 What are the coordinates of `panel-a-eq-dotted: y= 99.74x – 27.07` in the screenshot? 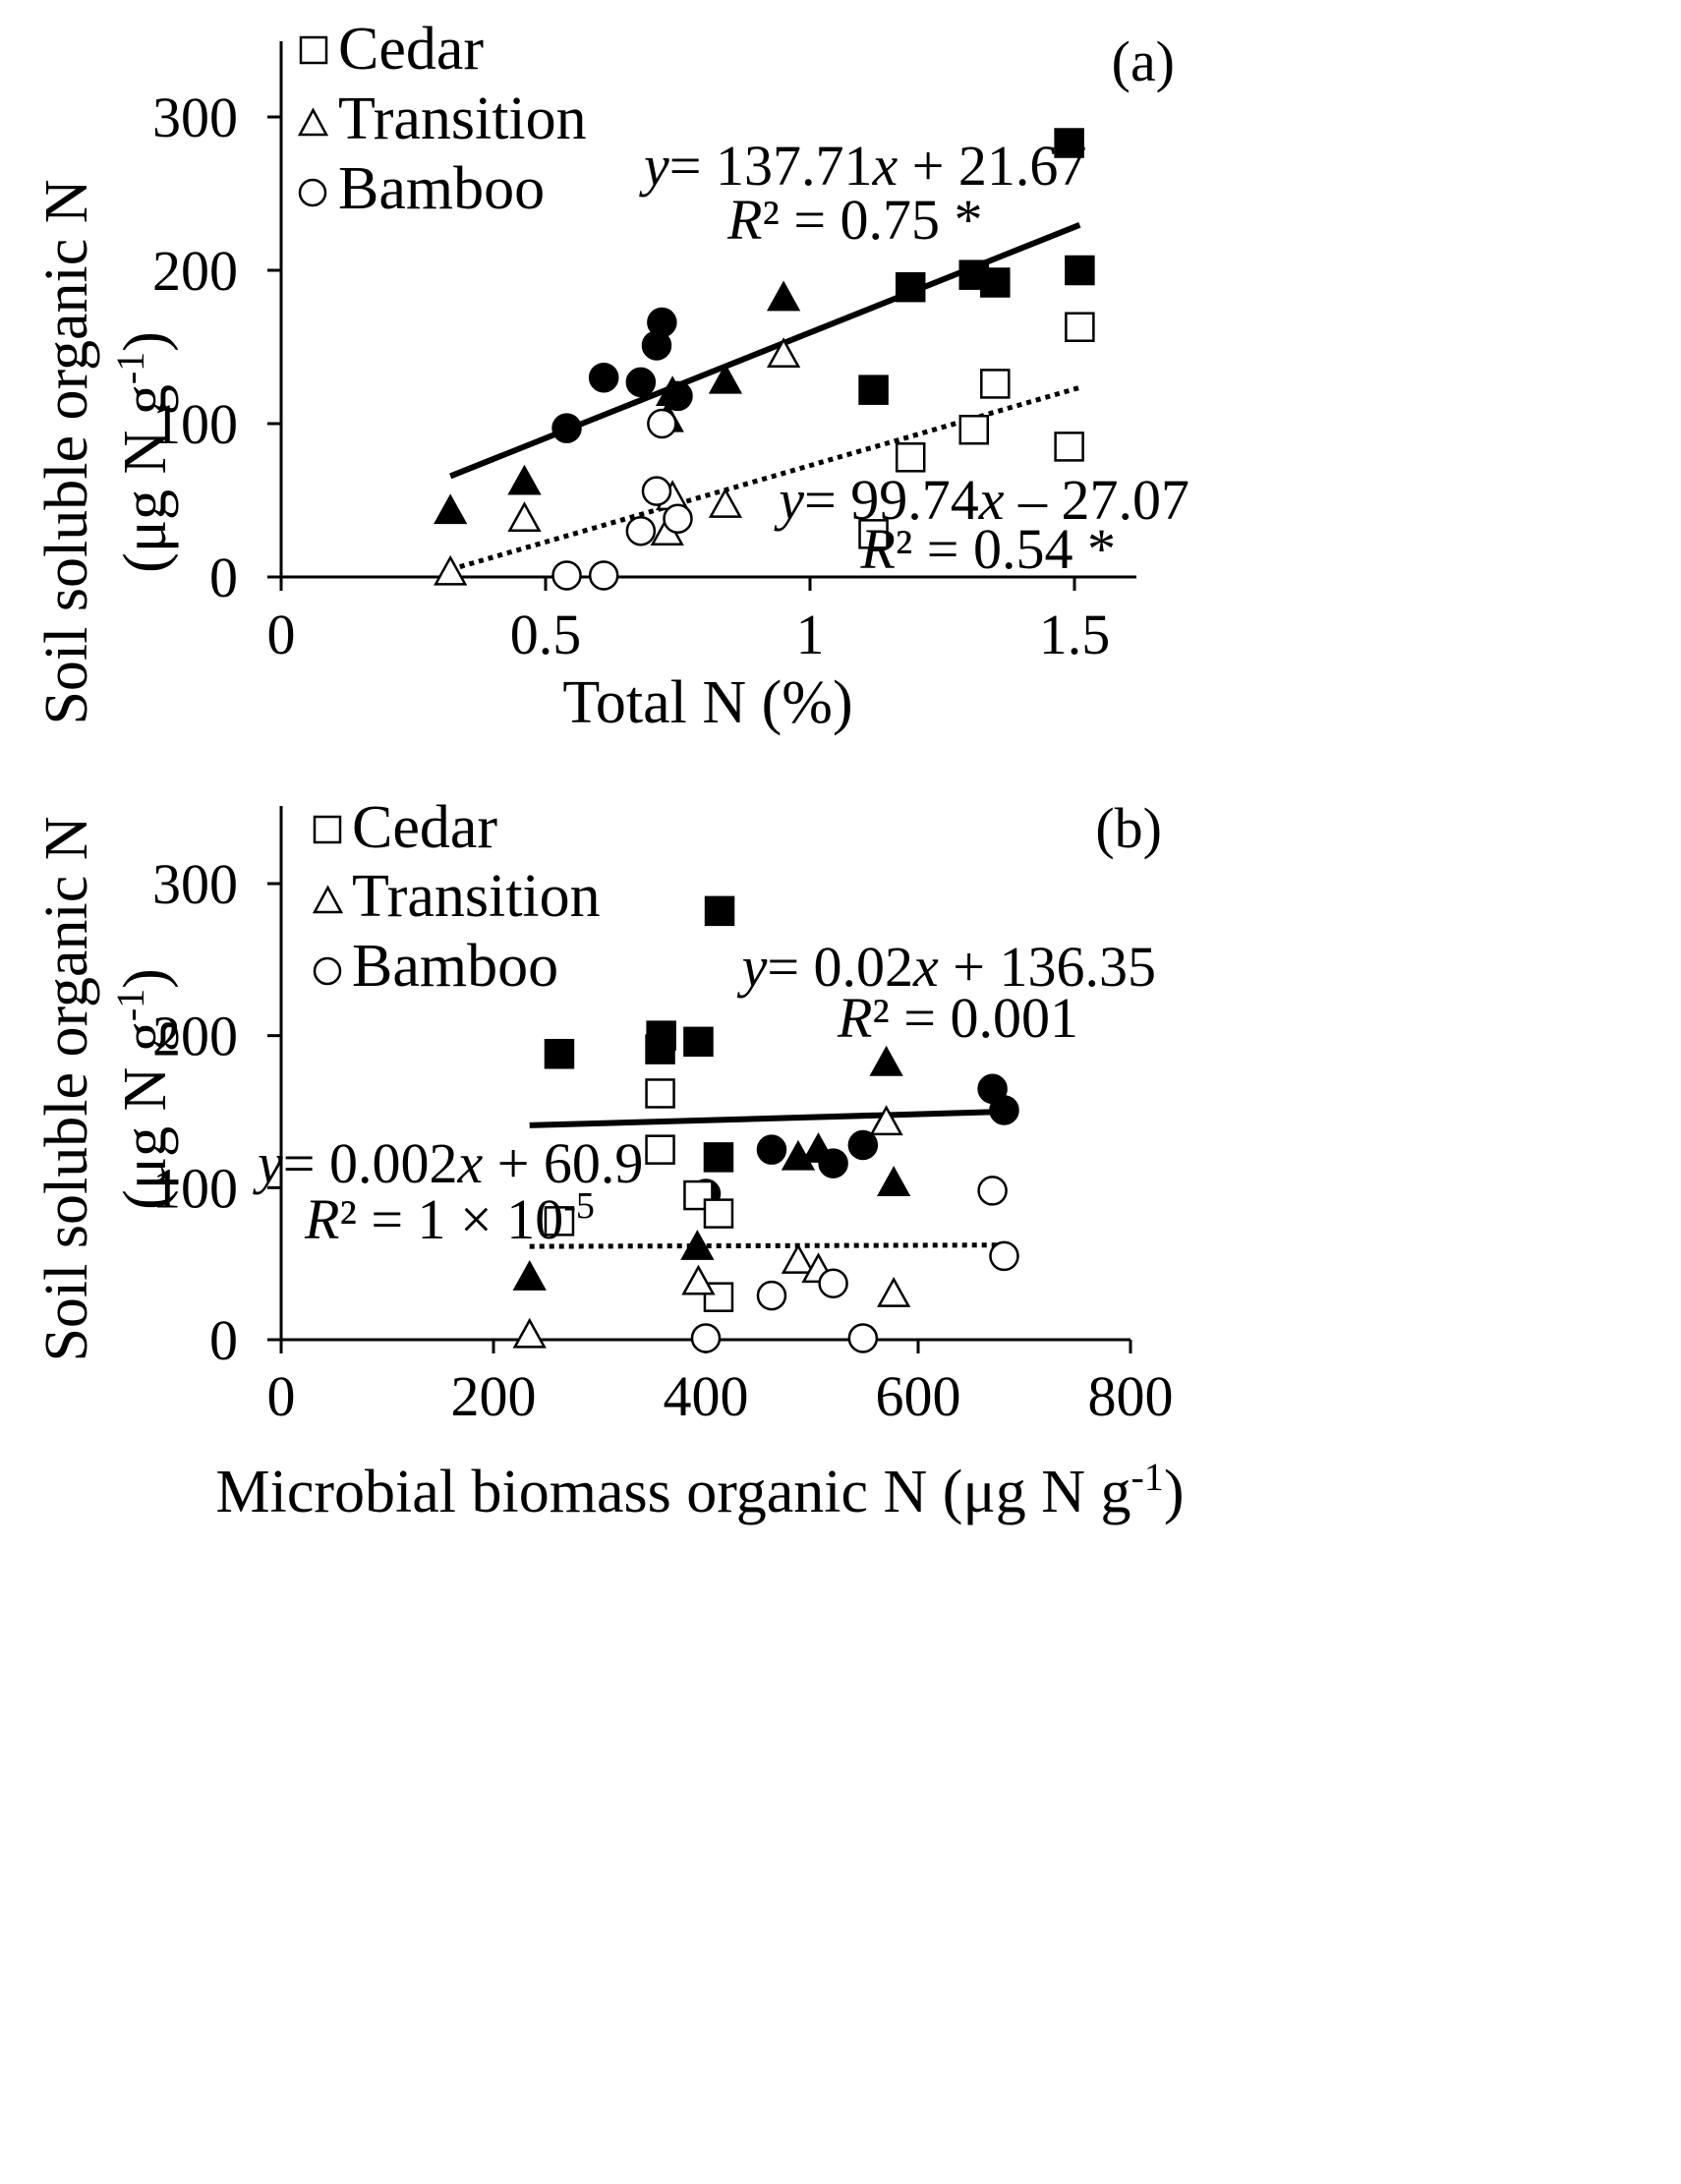 It's located at (982, 500).